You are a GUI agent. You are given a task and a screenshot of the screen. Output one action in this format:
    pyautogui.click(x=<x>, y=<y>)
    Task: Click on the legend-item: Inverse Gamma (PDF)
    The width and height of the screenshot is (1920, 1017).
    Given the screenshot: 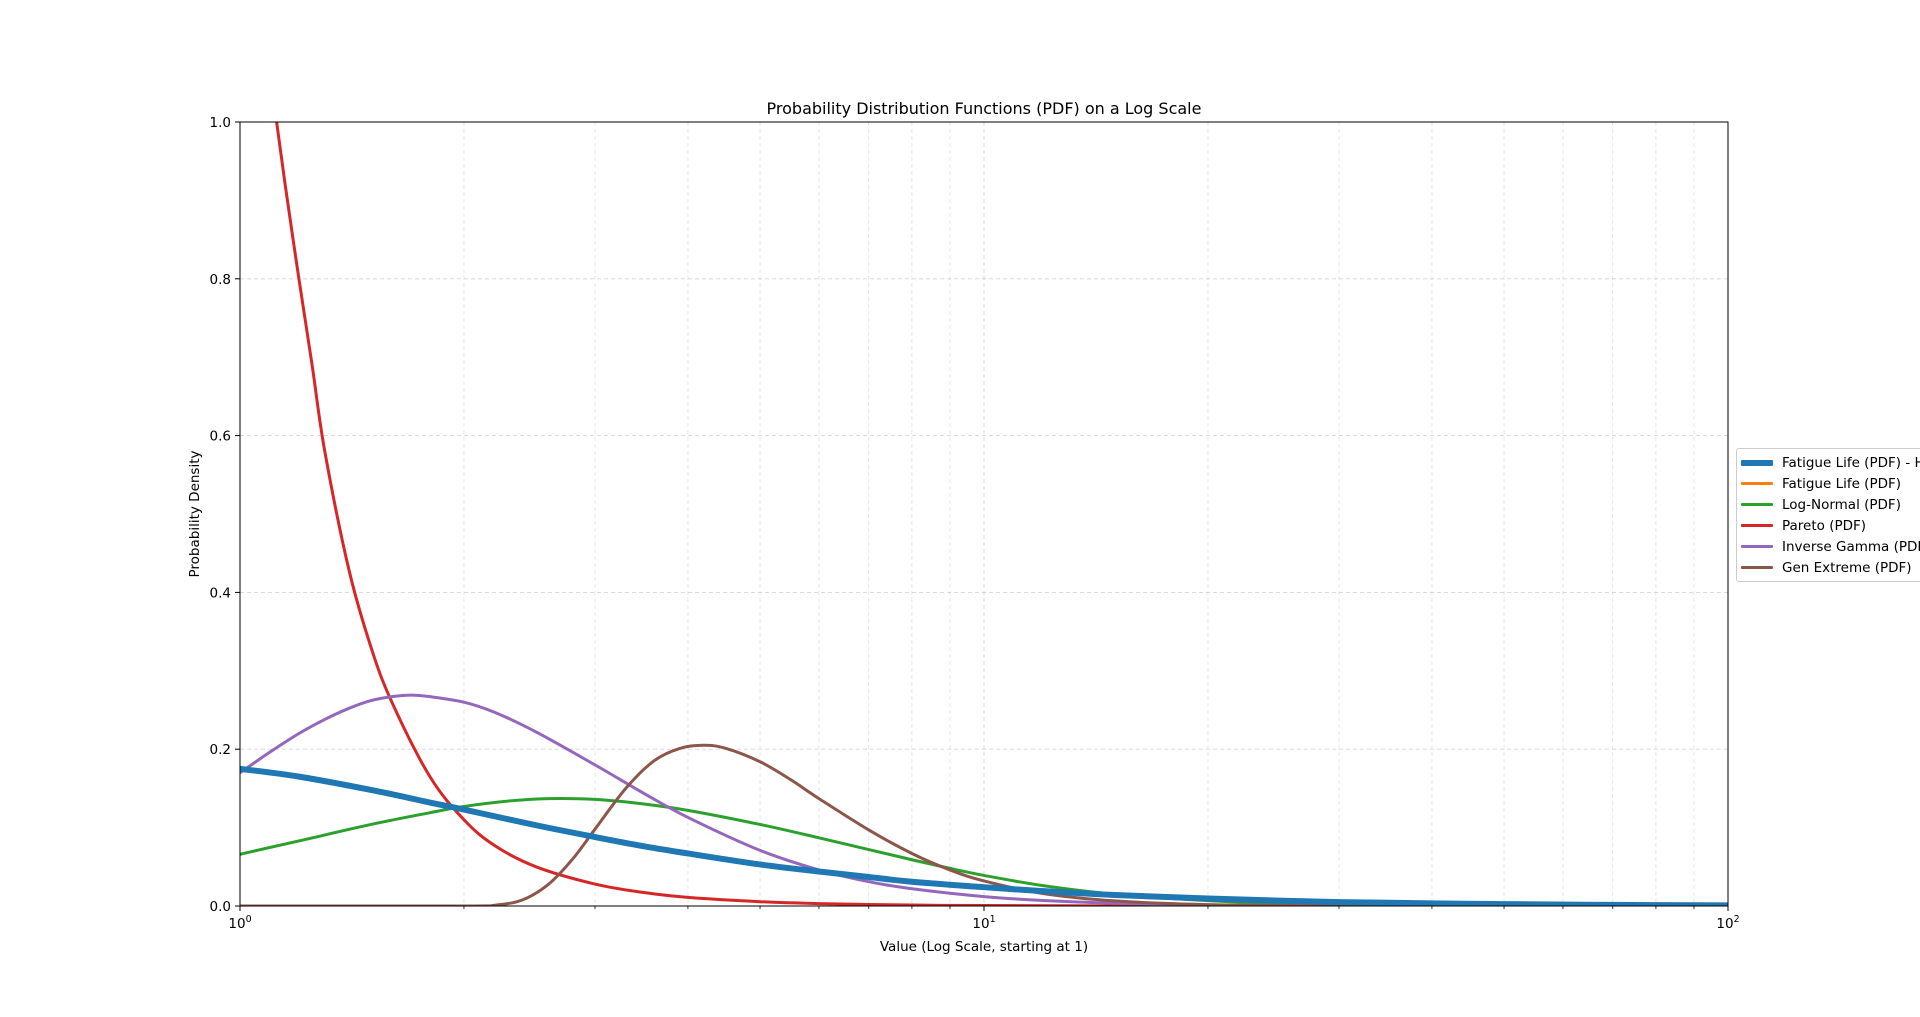 What is the action you would take?
    pyautogui.click(x=1828, y=546)
    